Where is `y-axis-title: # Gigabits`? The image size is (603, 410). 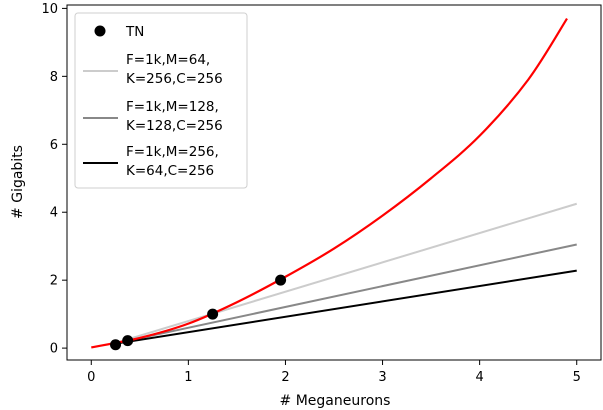 y-axis-title: # Gigabits is located at coordinates (18, 182).